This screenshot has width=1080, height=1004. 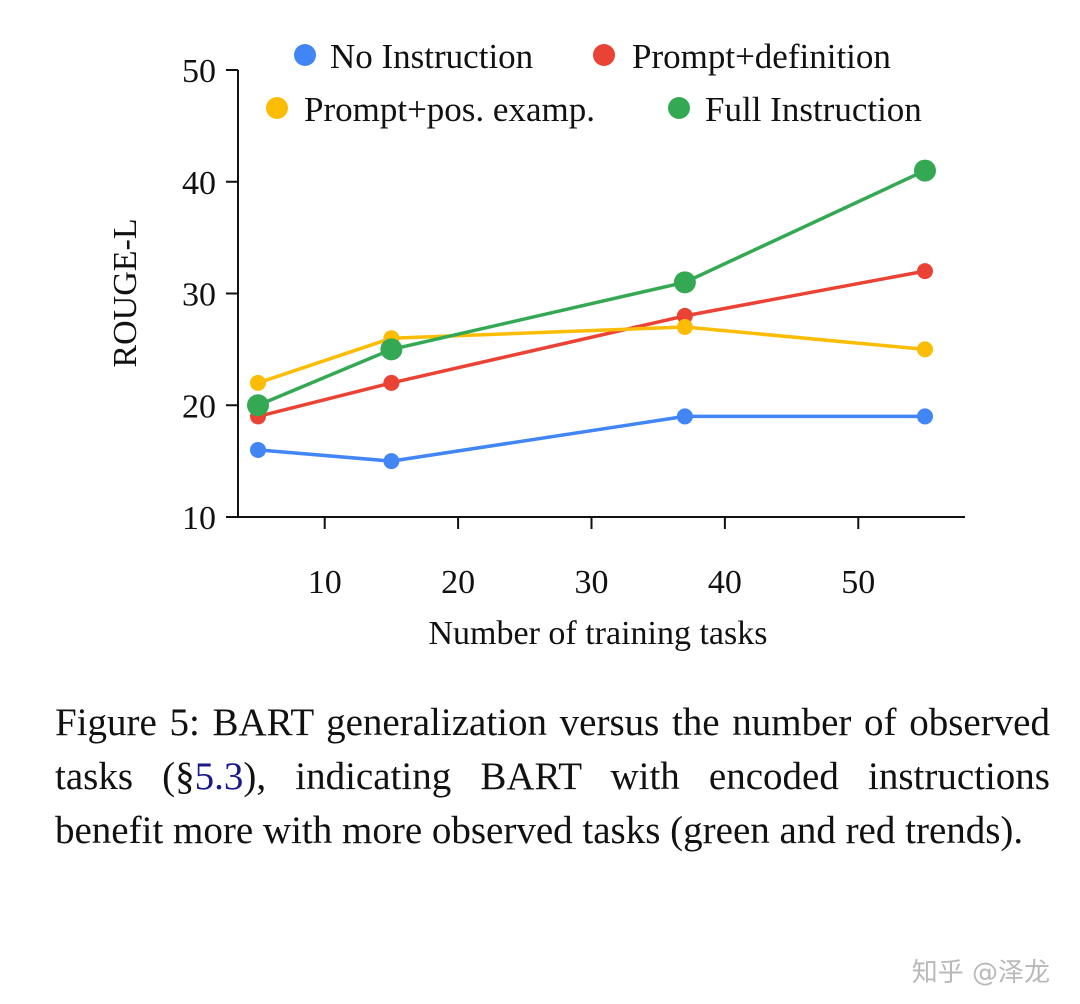 What do you see at coordinates (980, 973) in the screenshot?
I see `watermark: 知乎 @泽龙` at bounding box center [980, 973].